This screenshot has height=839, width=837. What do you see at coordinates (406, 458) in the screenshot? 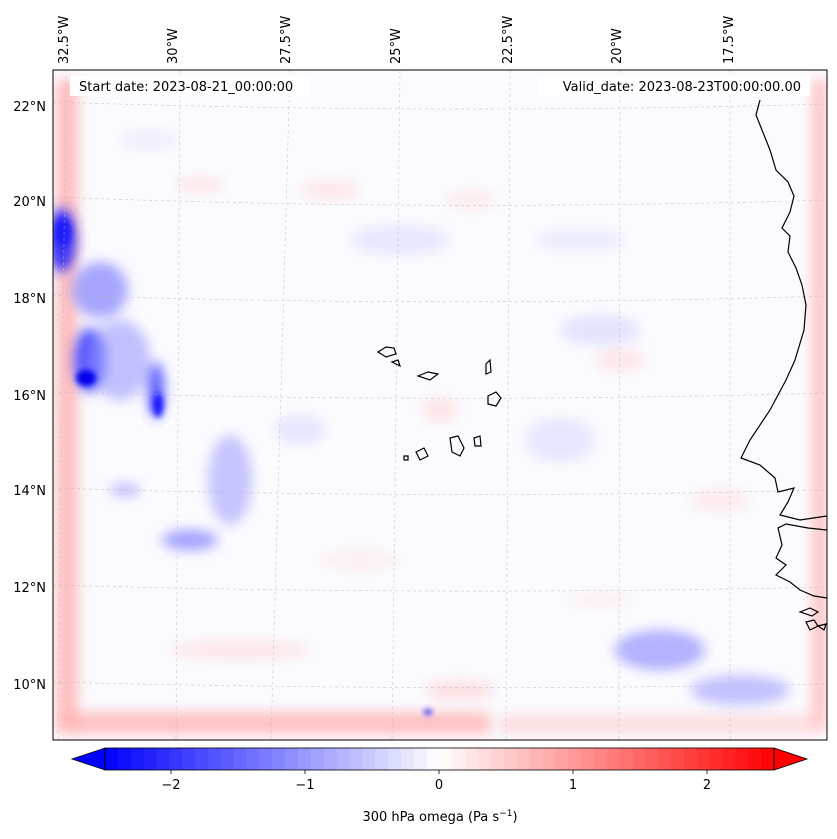
I see `cape-verde-brava` at bounding box center [406, 458].